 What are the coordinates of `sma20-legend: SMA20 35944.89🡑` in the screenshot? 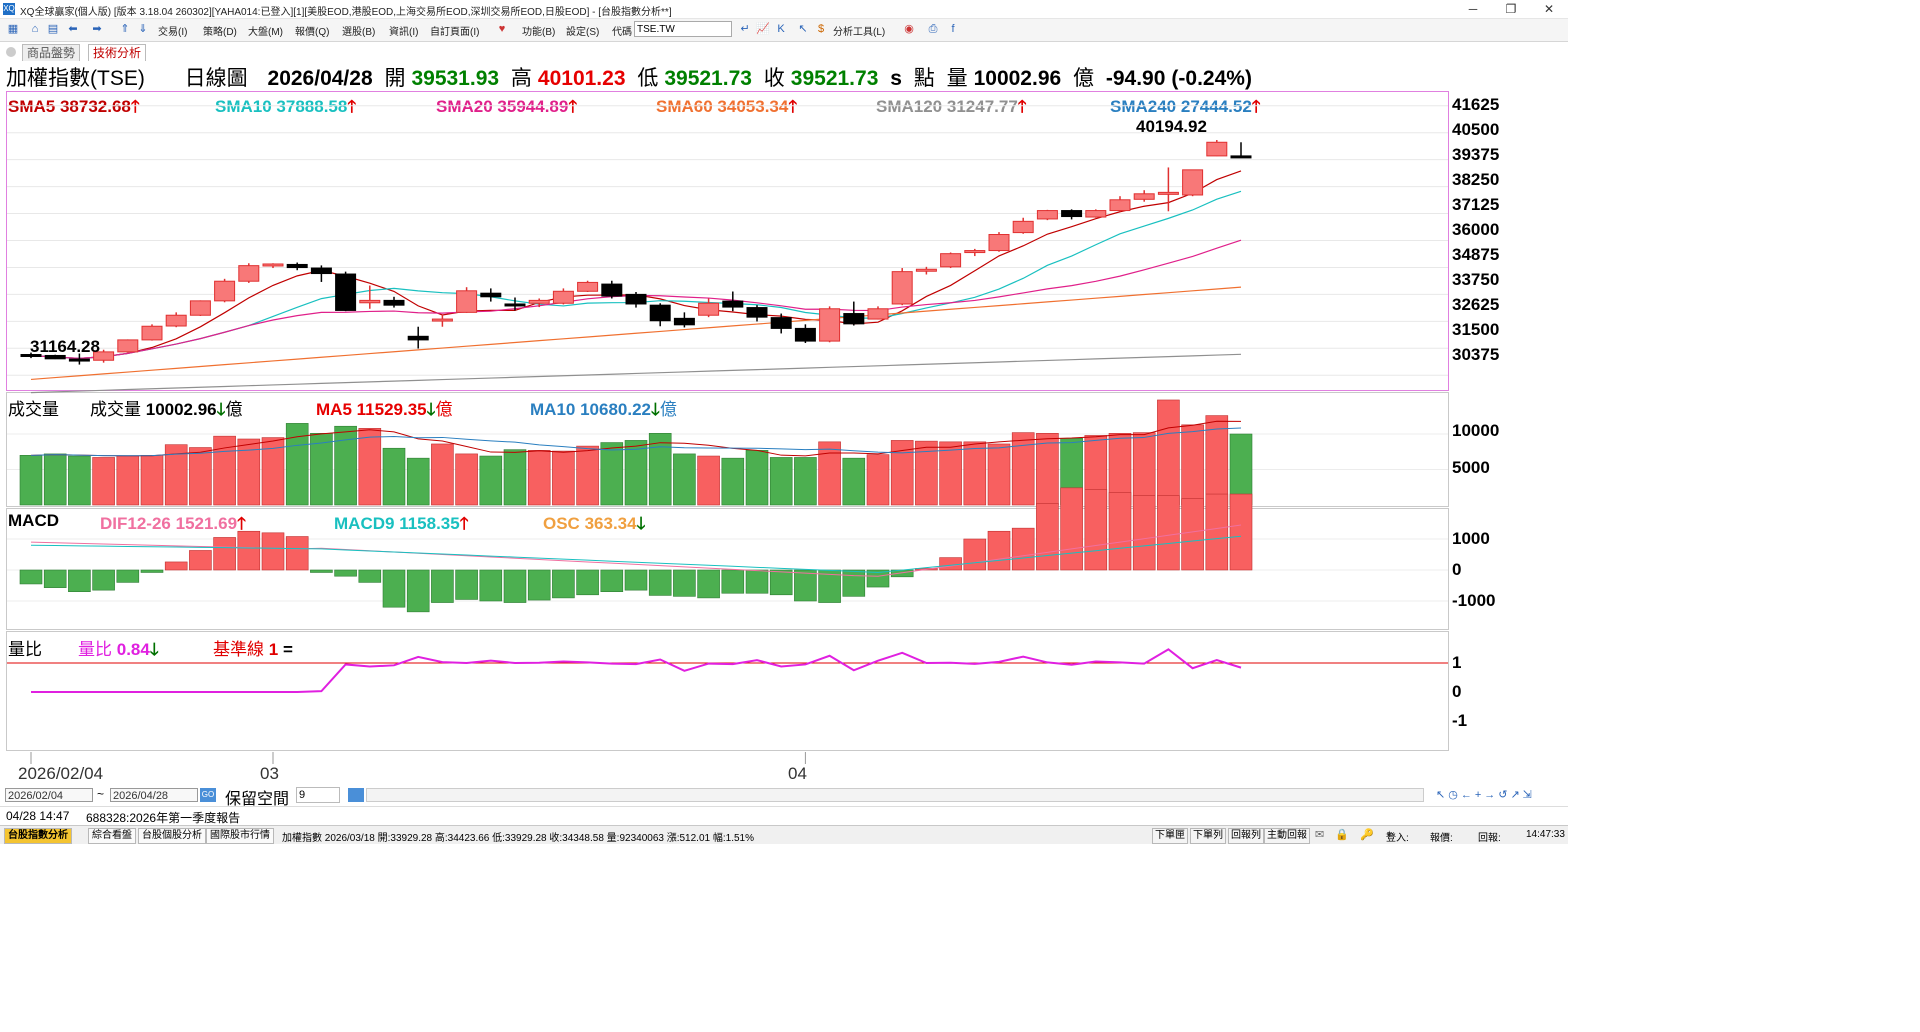 It's located at (507, 106).